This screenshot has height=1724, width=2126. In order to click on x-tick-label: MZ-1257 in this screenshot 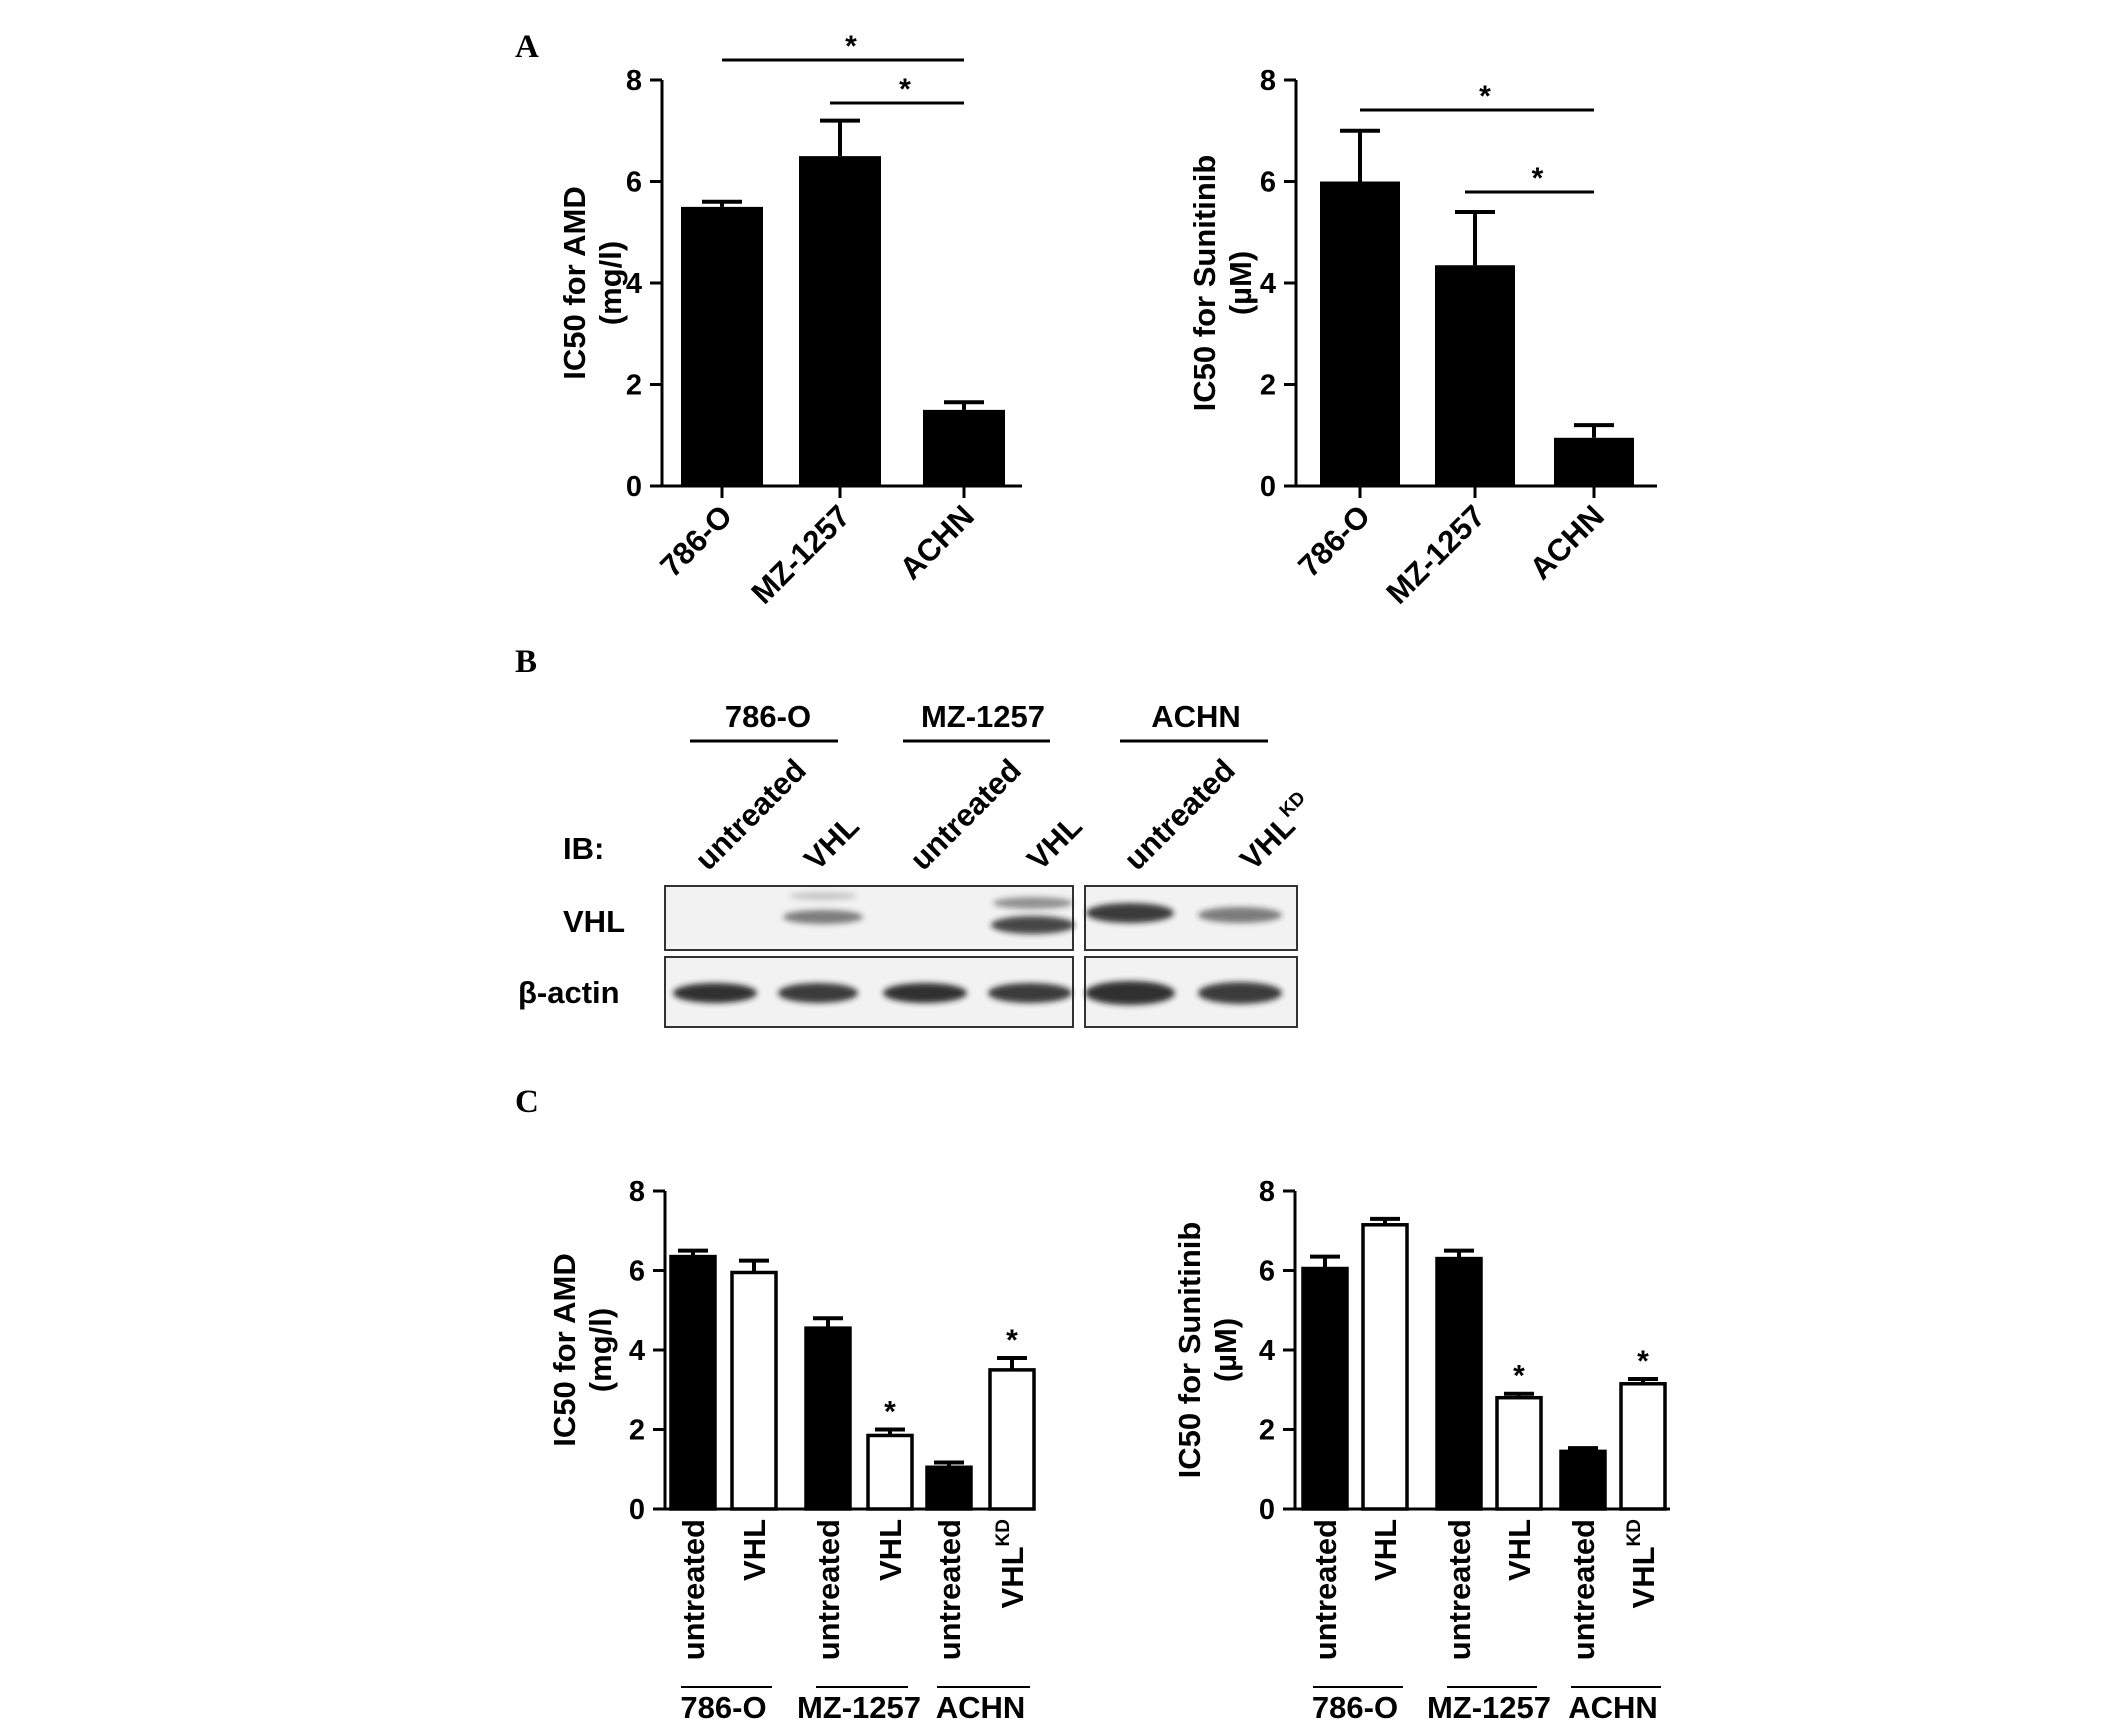, I will do `click(800, 554)`.